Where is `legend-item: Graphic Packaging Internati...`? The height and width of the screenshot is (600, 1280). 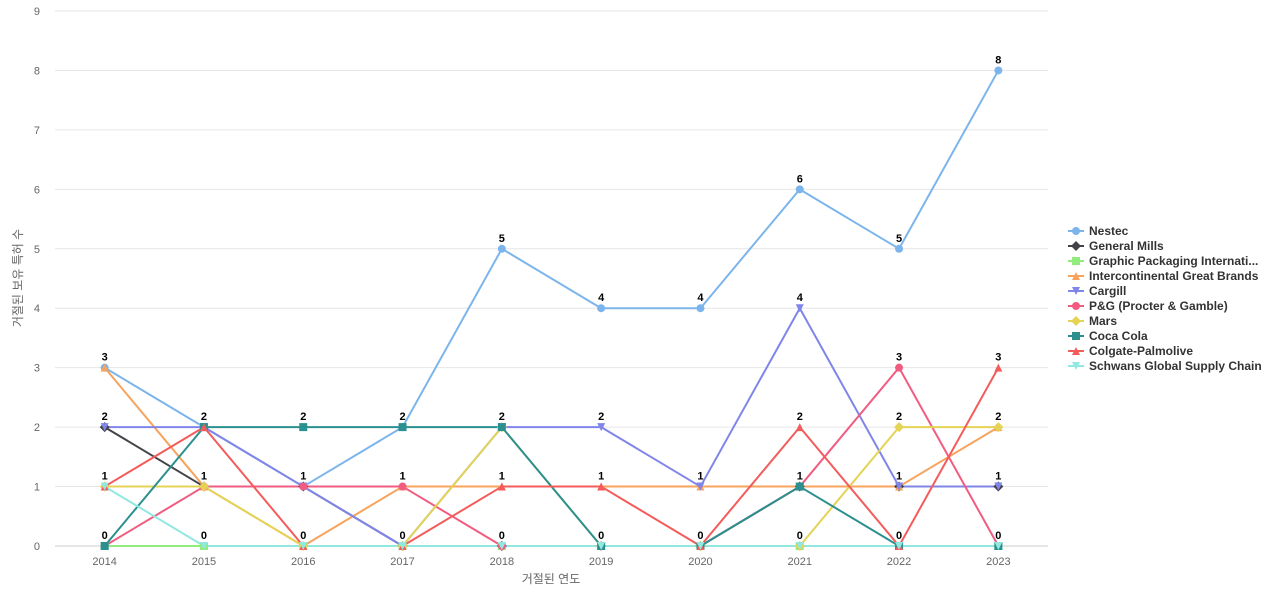
legend-item: Graphic Packaging Internati... is located at coordinates (1163, 261).